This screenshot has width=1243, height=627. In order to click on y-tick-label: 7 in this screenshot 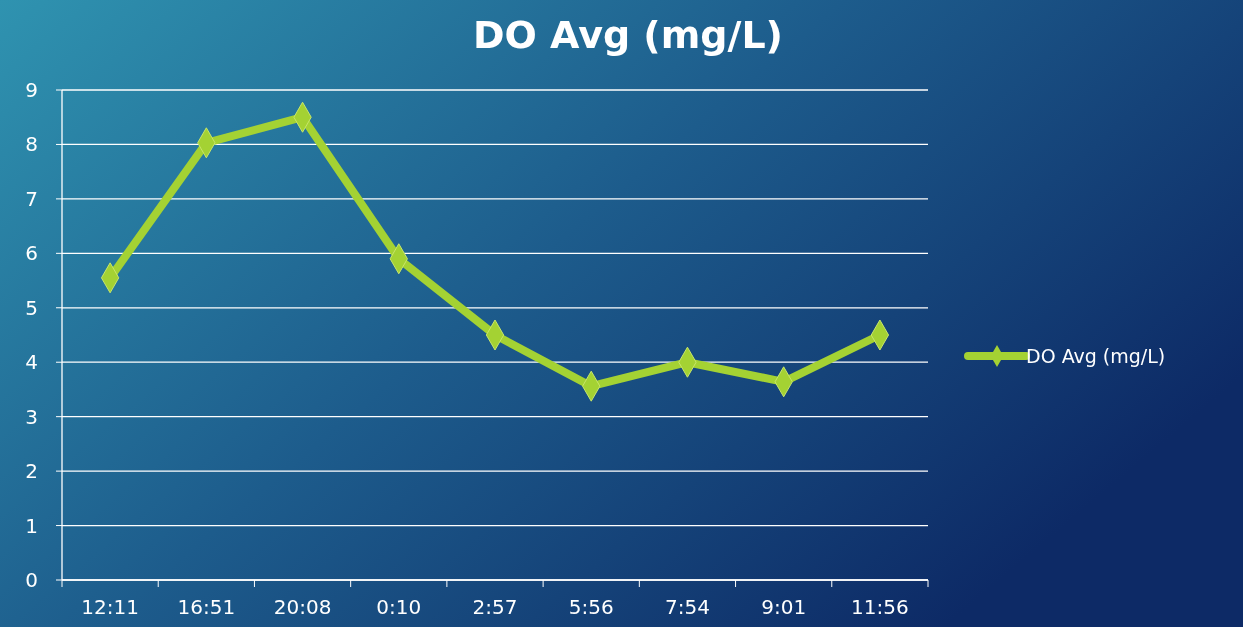, I will do `click(31, 198)`.